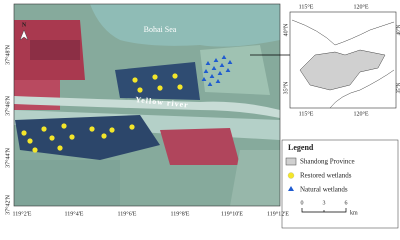  Describe the element at coordinates (326, 176) in the screenshot. I see `legend-item: Restored wetlands` at that location.